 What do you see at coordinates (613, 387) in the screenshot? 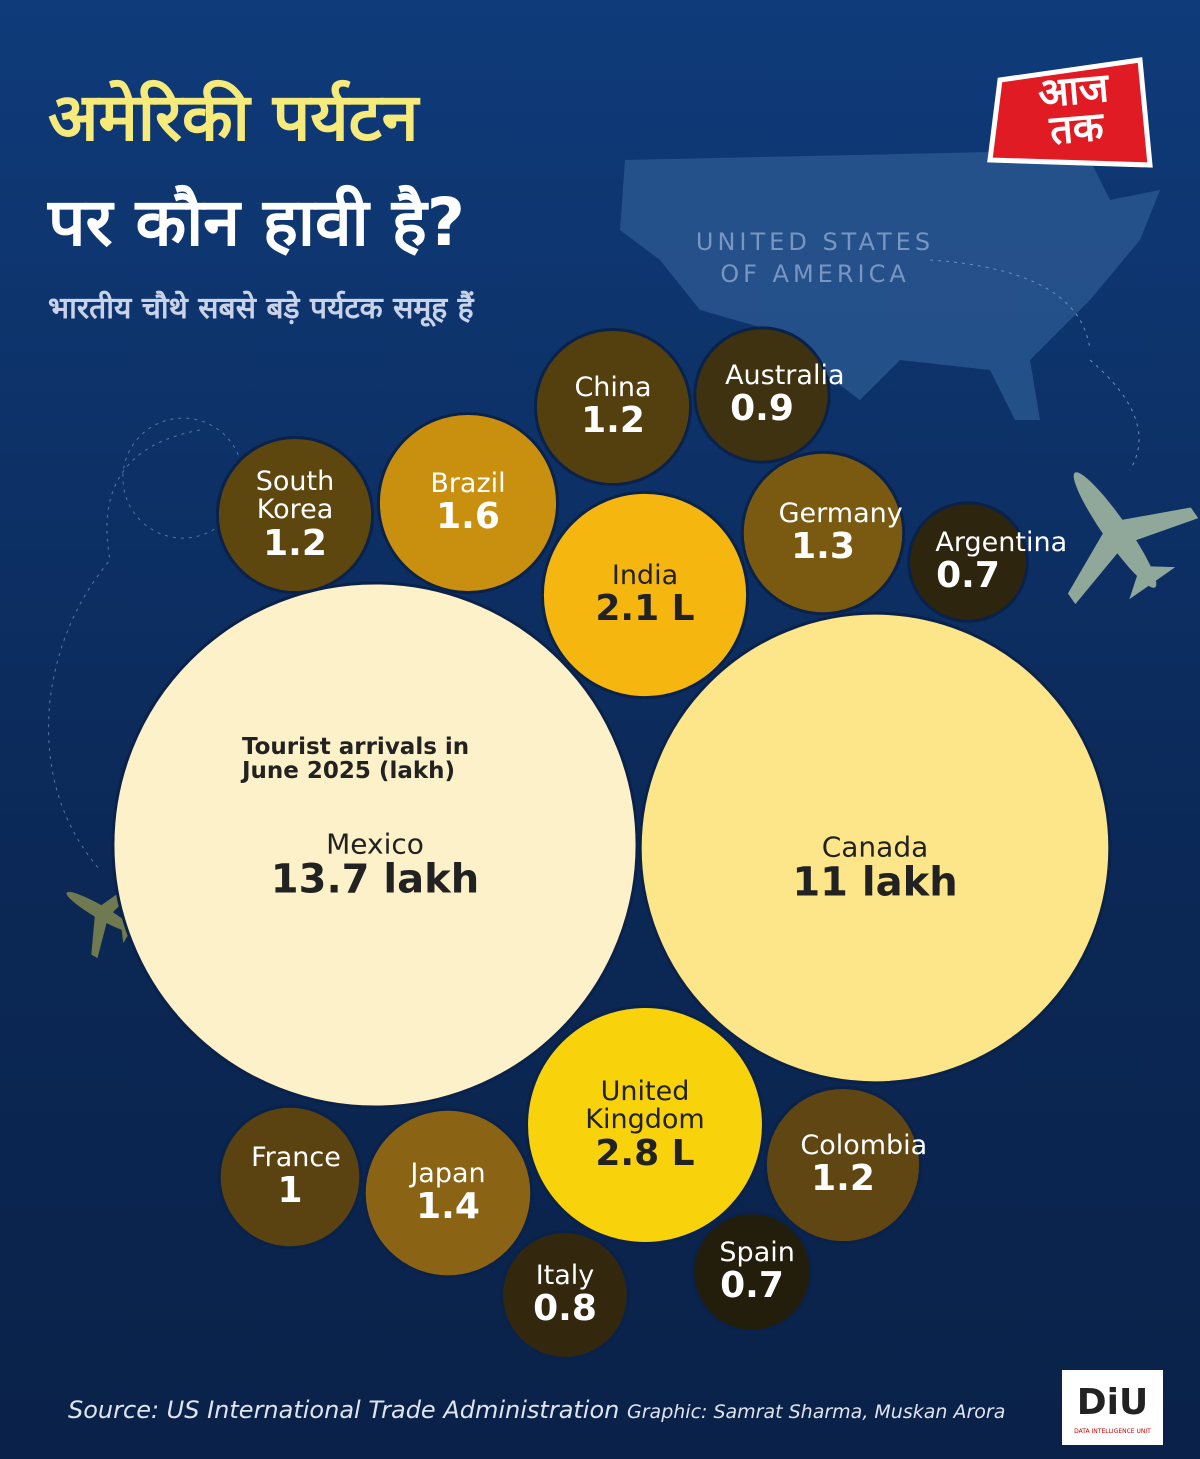
I see `category-label: China` at bounding box center [613, 387].